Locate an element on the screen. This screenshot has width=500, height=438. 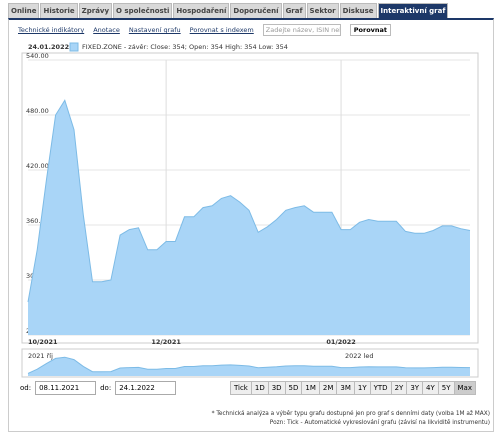
range-button: Max is located at coordinates (464, 388).